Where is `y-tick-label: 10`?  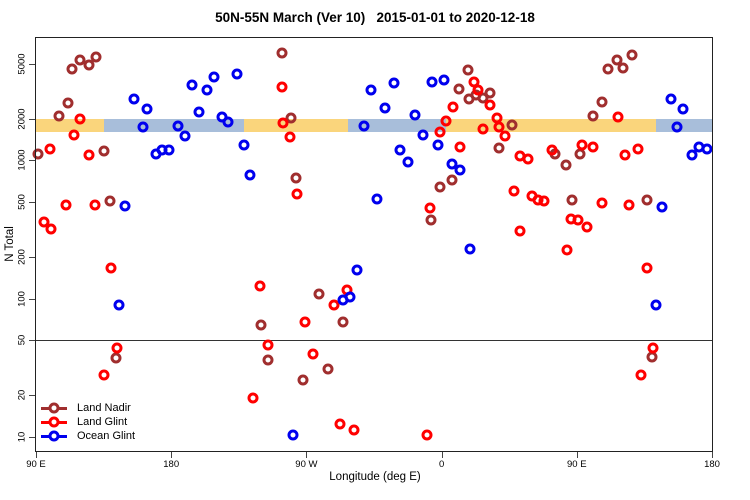
y-tick-label: 10 is located at coordinates (22, 437).